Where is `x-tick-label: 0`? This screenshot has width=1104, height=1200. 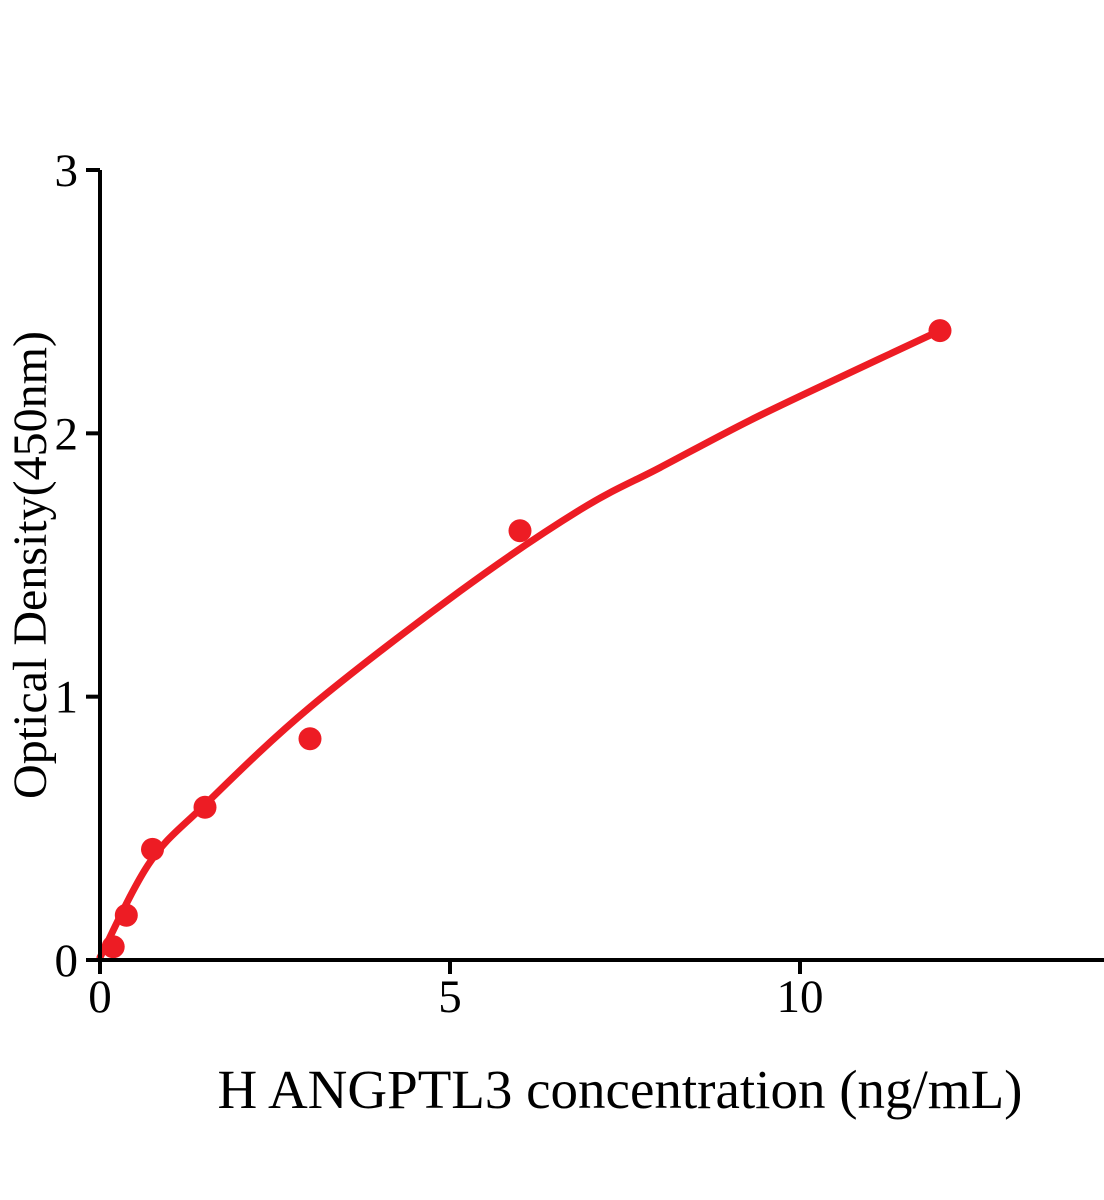 x-tick-label: 0 is located at coordinates (100, 997).